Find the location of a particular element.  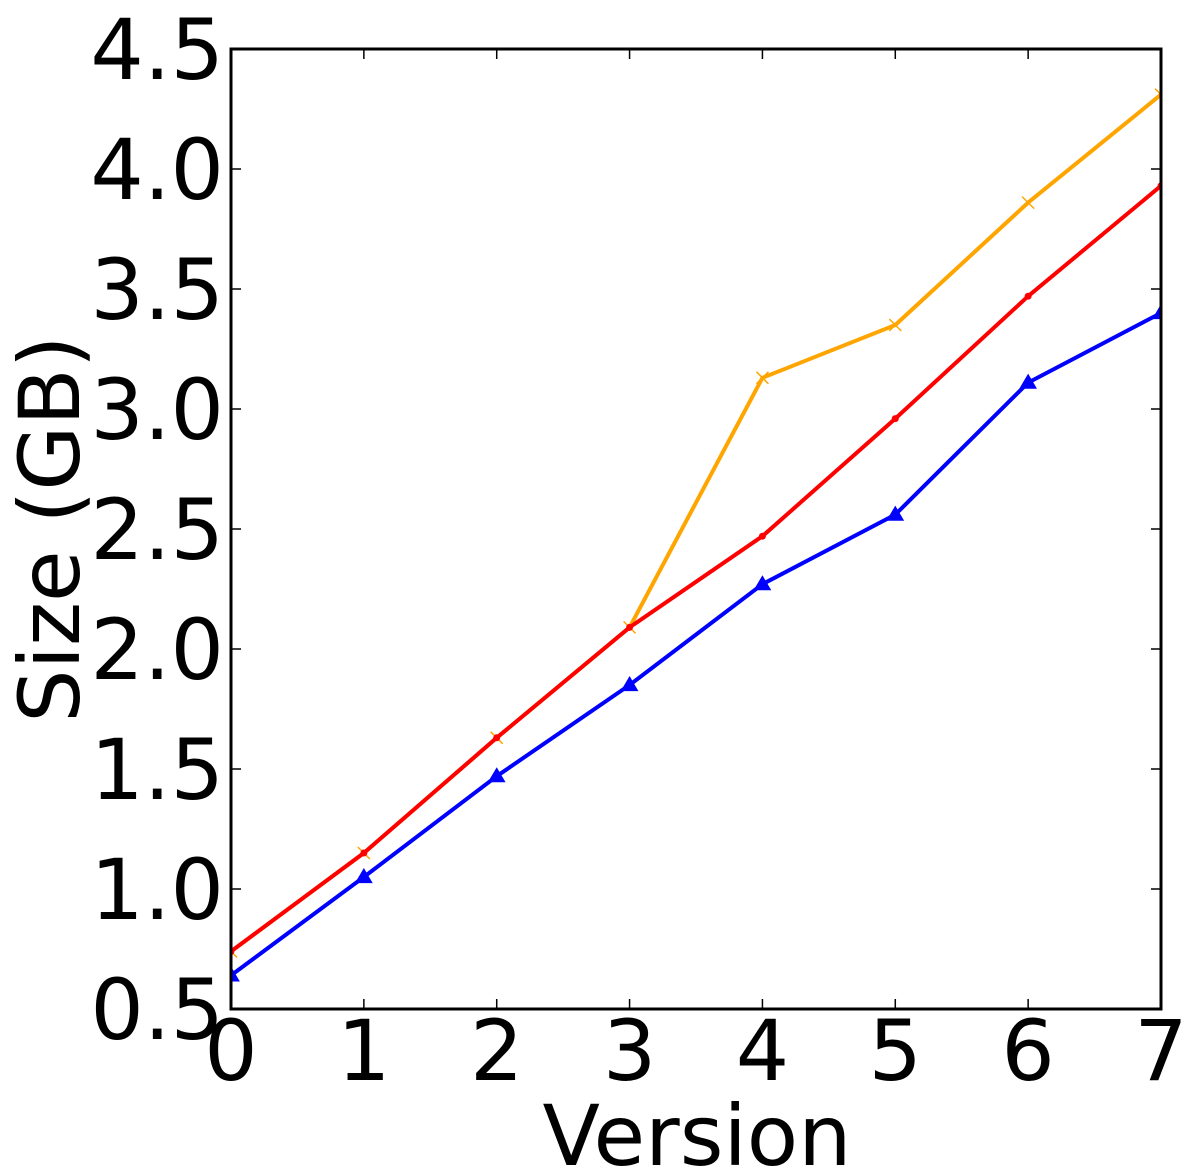

x-tick-label: 6 is located at coordinates (1027, 1051).